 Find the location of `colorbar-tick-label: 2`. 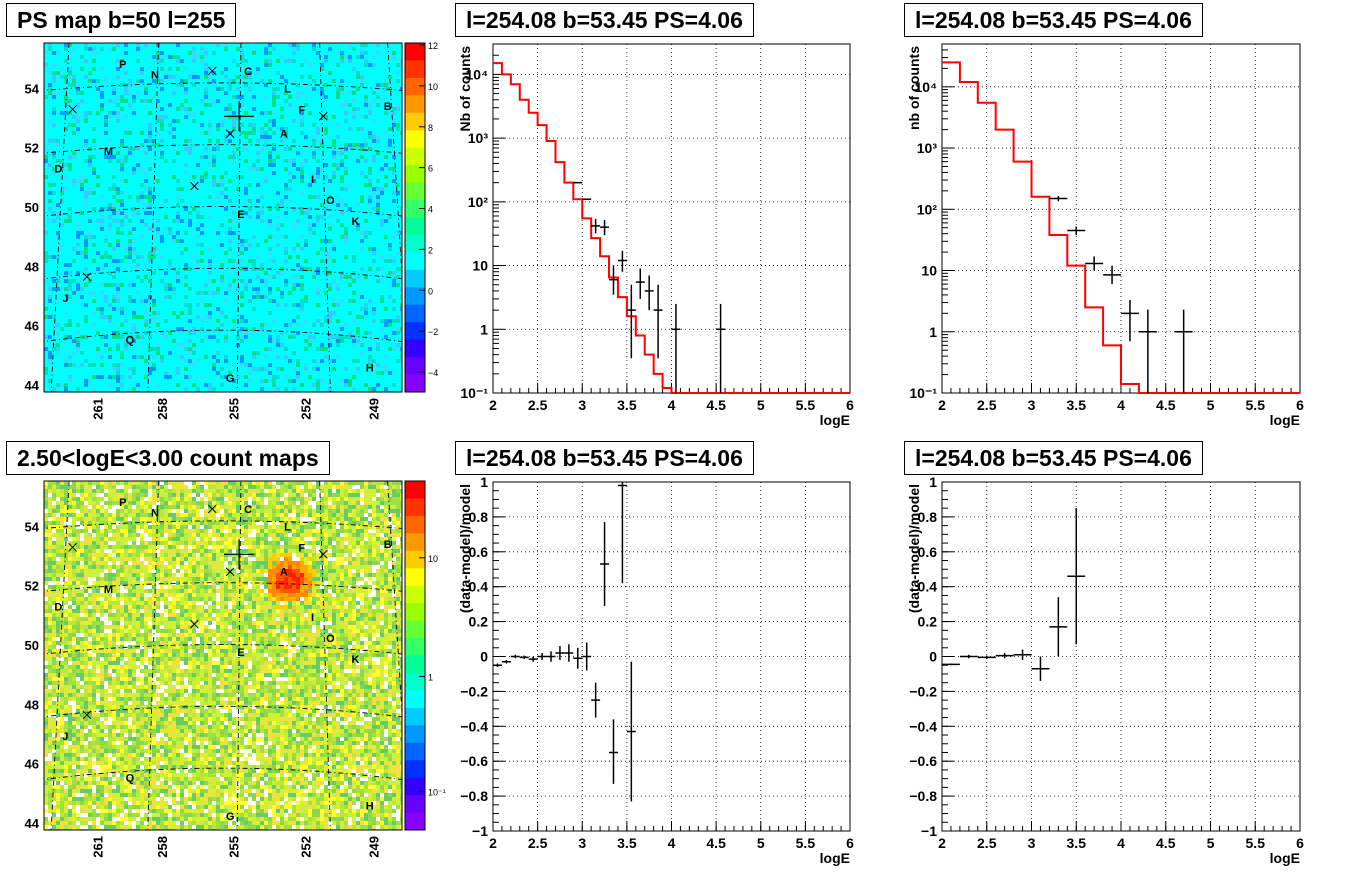

colorbar-tick-label: 2 is located at coordinates (430, 250).